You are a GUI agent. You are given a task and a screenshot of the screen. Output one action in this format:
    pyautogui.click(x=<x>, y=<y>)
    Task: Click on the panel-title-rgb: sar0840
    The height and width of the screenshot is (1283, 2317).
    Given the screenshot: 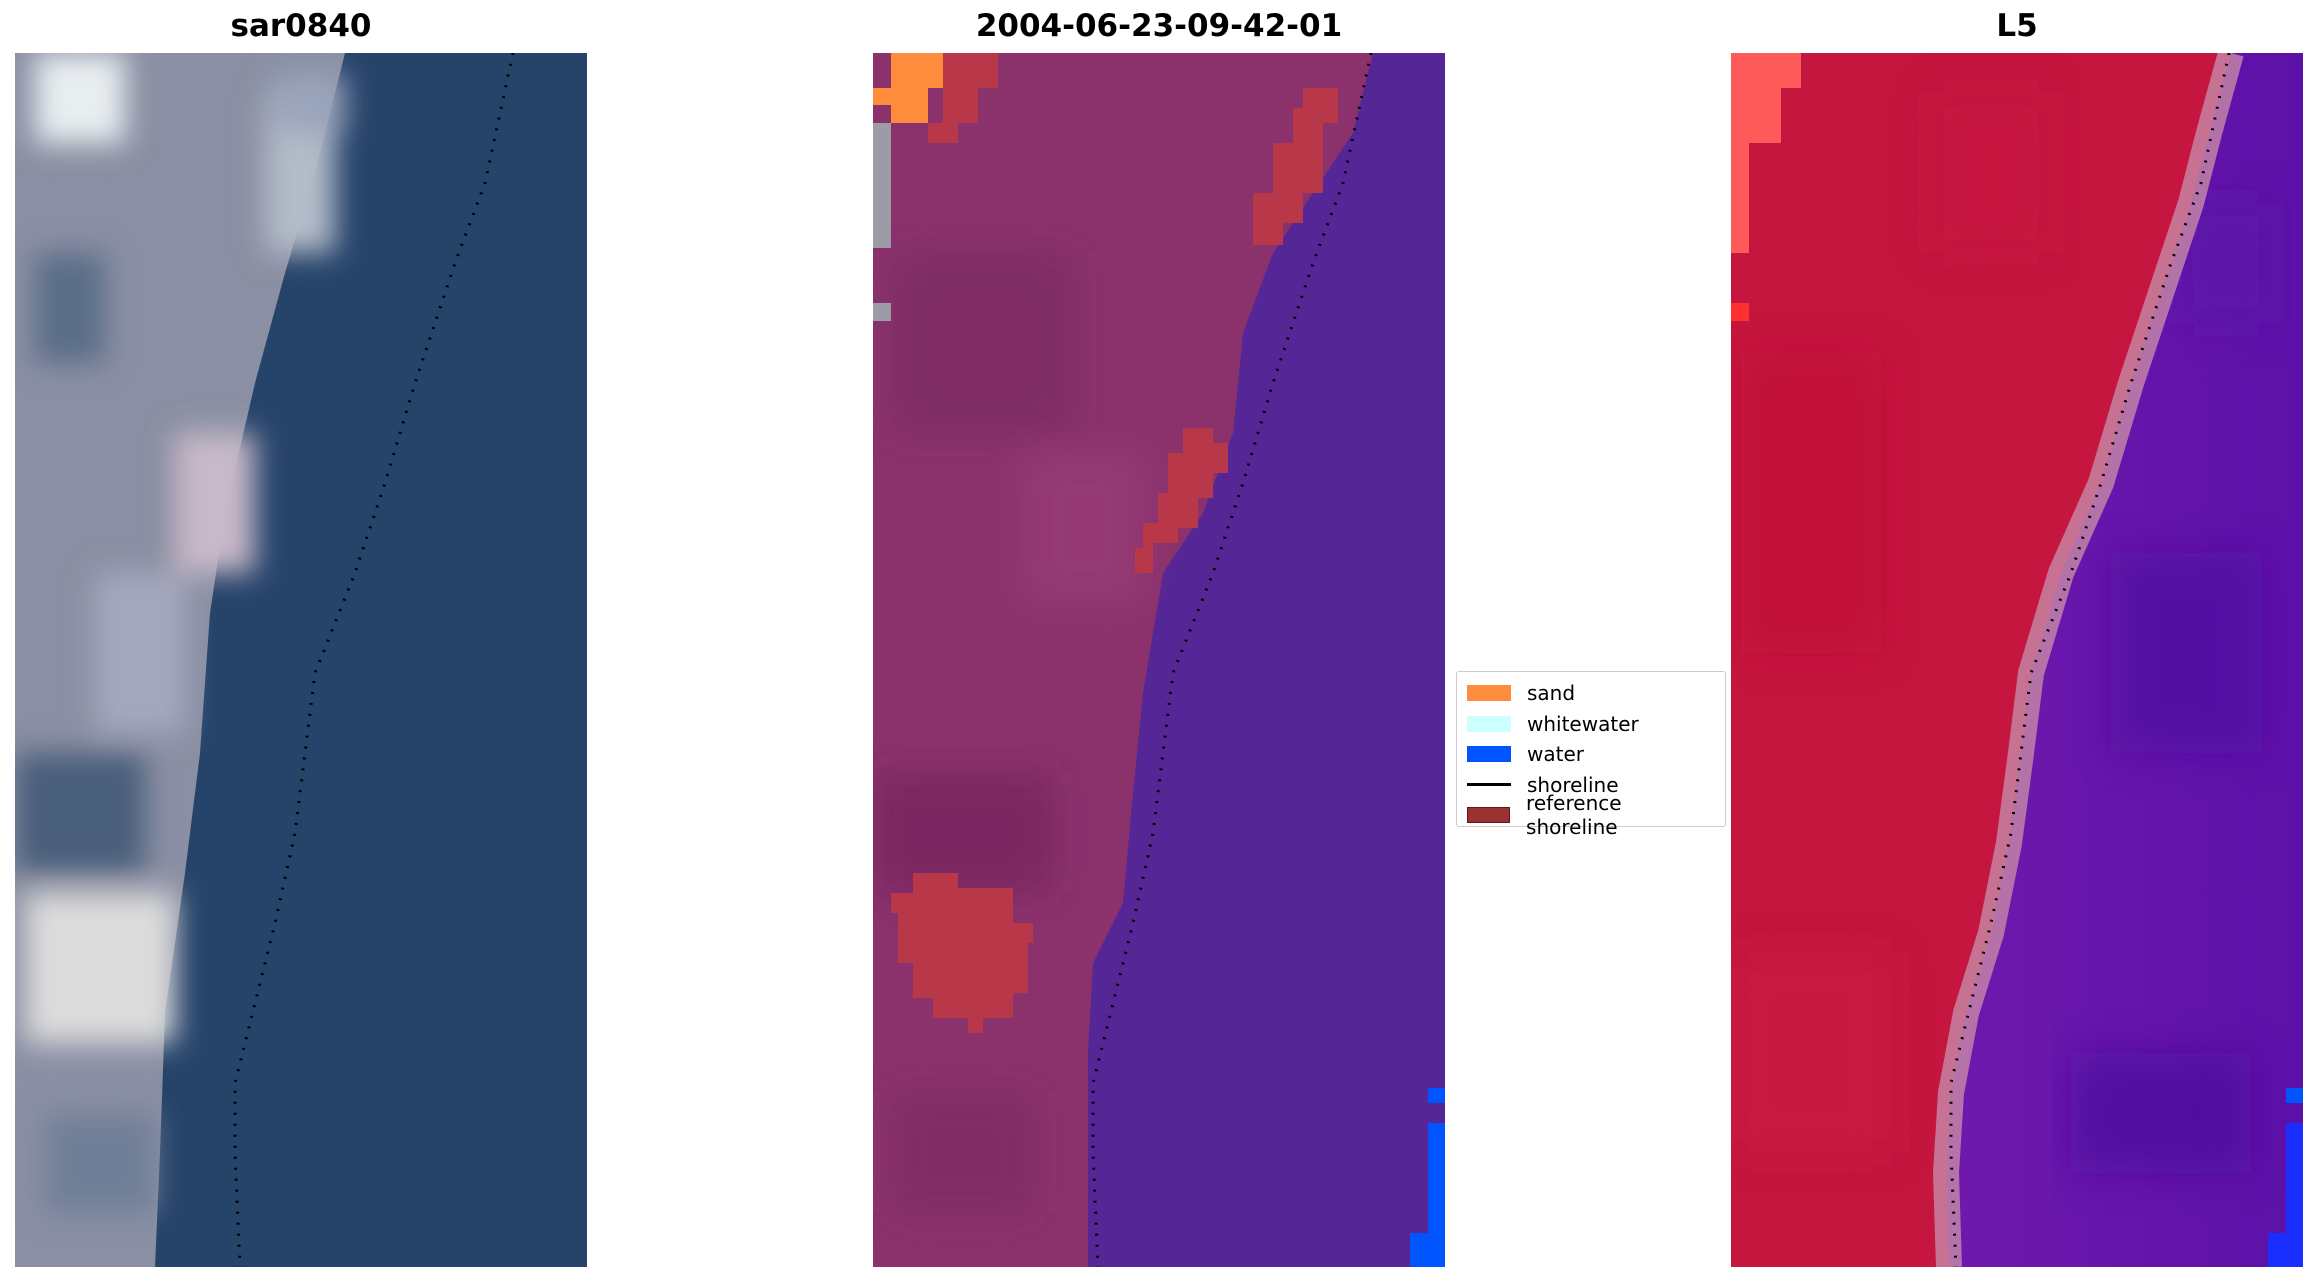 What is the action you would take?
    pyautogui.click(x=301, y=26)
    